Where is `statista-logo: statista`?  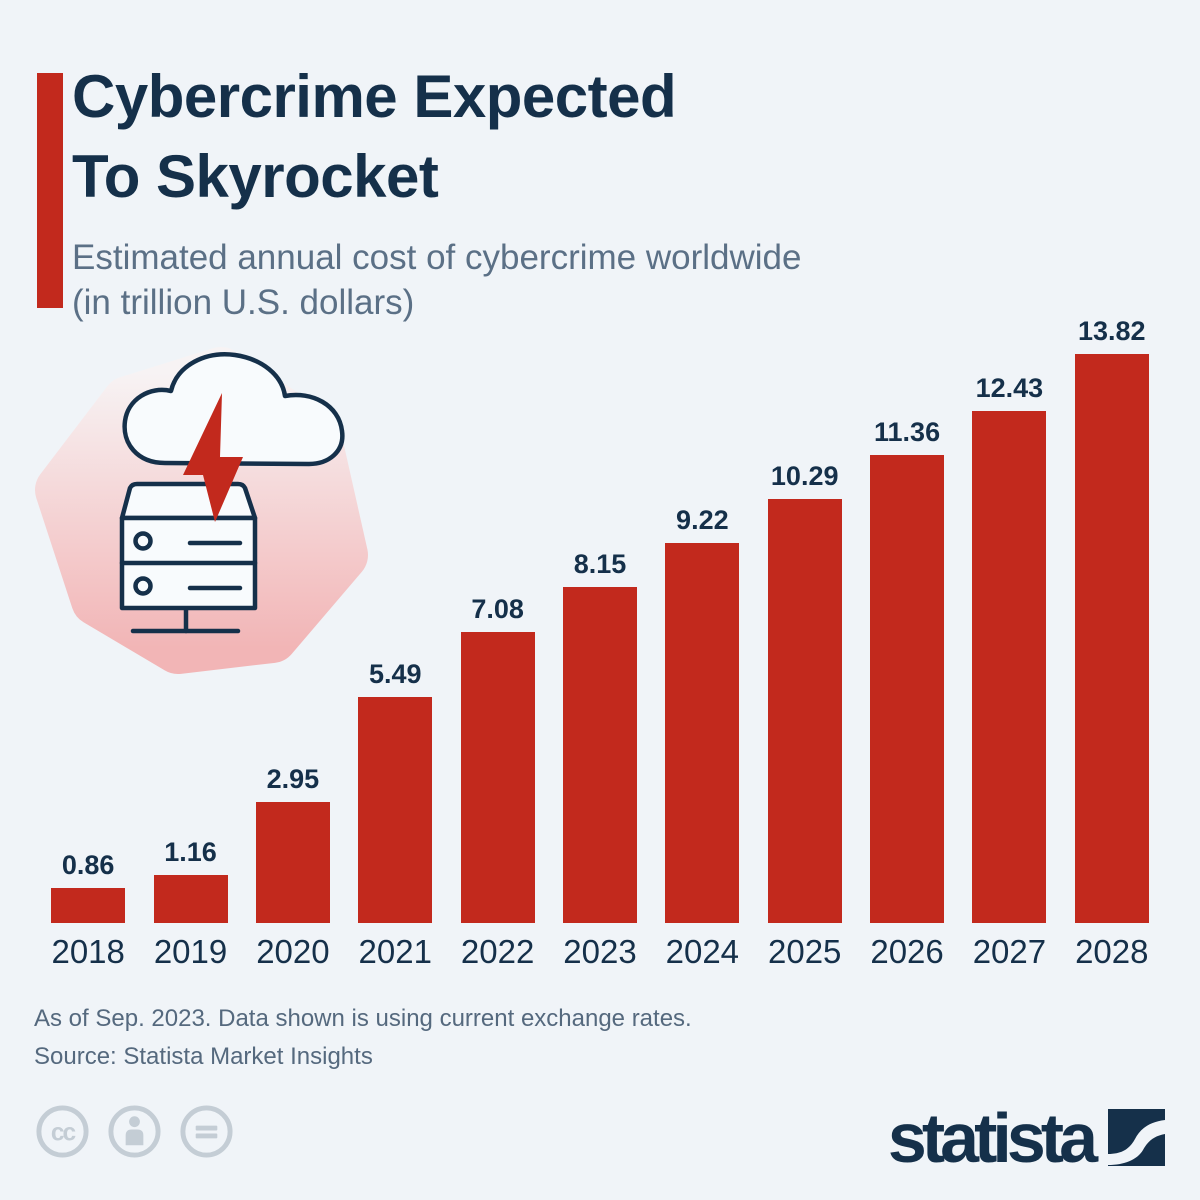 statista-logo: statista is located at coordinates (1026, 1138).